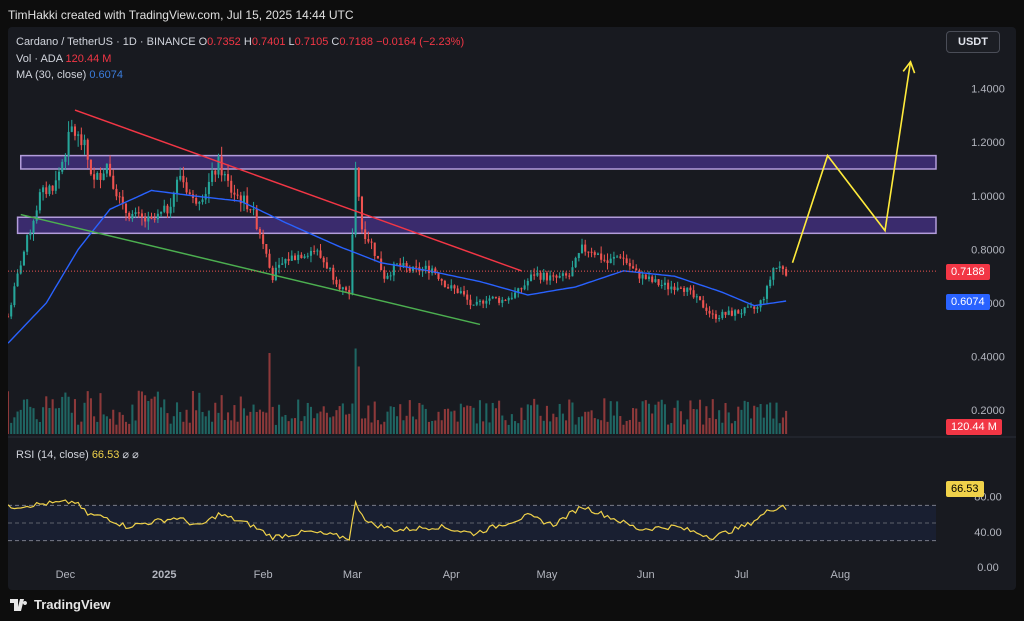 The image size is (1024, 621). Describe the element at coordinates (420, 42) in the screenshot. I see `change-value: −0.0164 (−2.23%)` at that location.